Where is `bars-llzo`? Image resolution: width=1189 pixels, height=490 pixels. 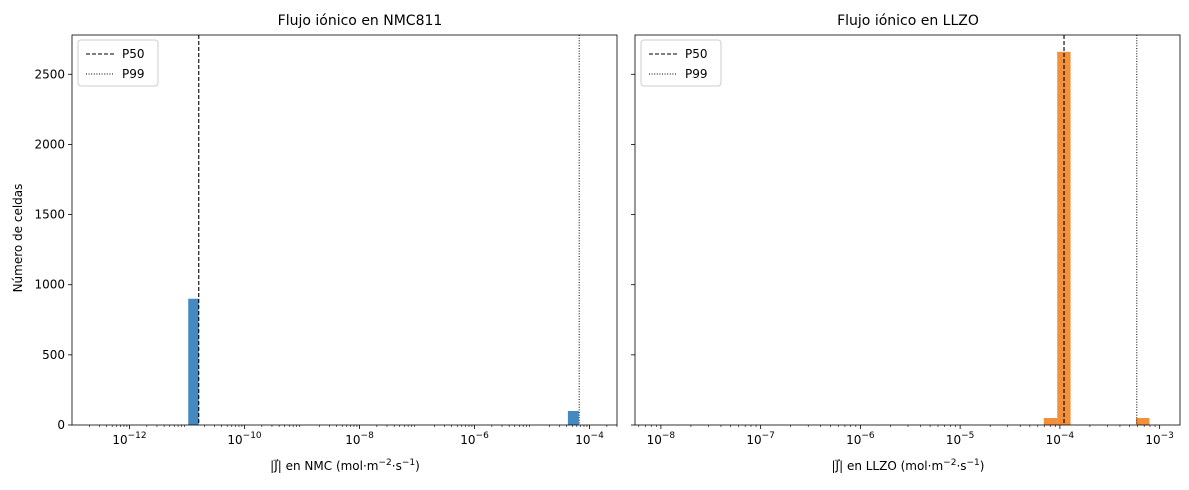 bars-llzo is located at coordinates (1096, 238).